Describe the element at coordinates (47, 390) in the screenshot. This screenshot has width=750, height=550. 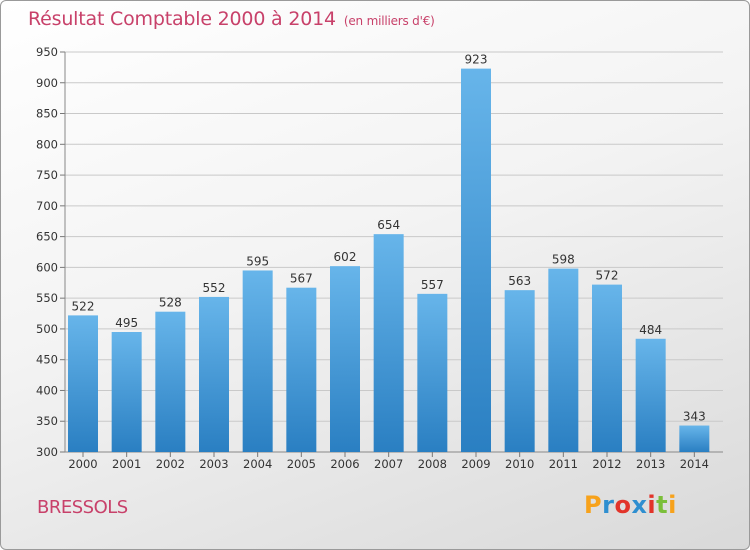
I see `y-tick-label: 400` at that location.